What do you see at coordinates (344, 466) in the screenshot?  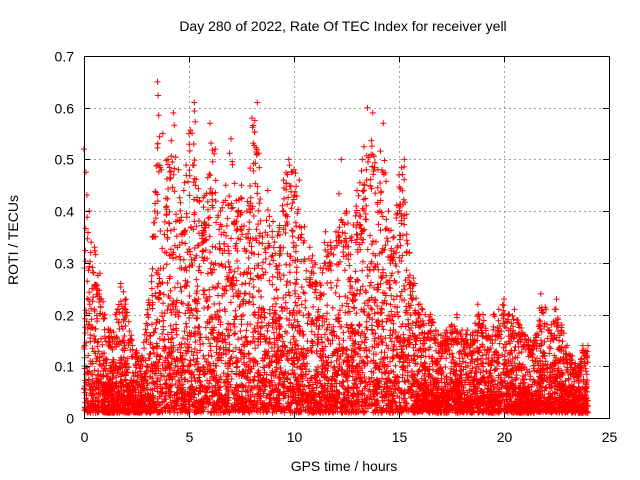 I see `x-axis-label: GPS time / hours` at bounding box center [344, 466].